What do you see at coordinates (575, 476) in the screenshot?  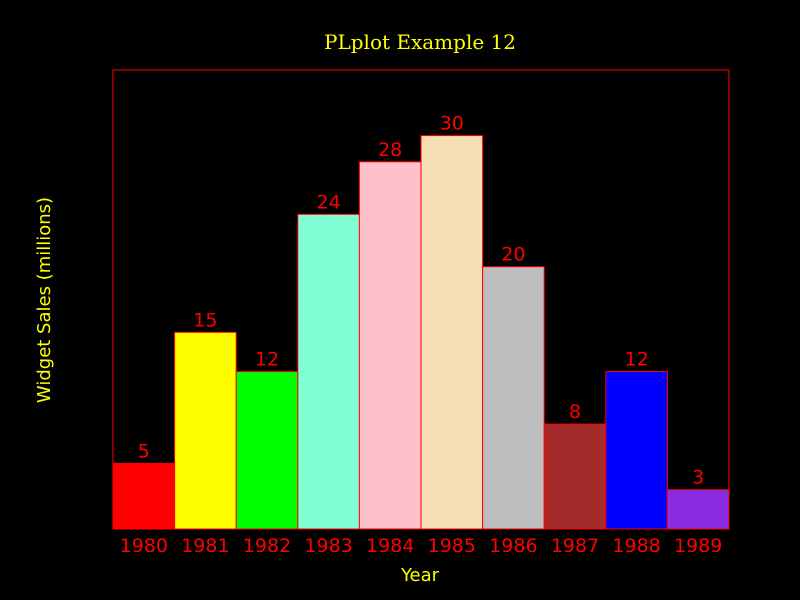 I see `bar-1987` at bounding box center [575, 476].